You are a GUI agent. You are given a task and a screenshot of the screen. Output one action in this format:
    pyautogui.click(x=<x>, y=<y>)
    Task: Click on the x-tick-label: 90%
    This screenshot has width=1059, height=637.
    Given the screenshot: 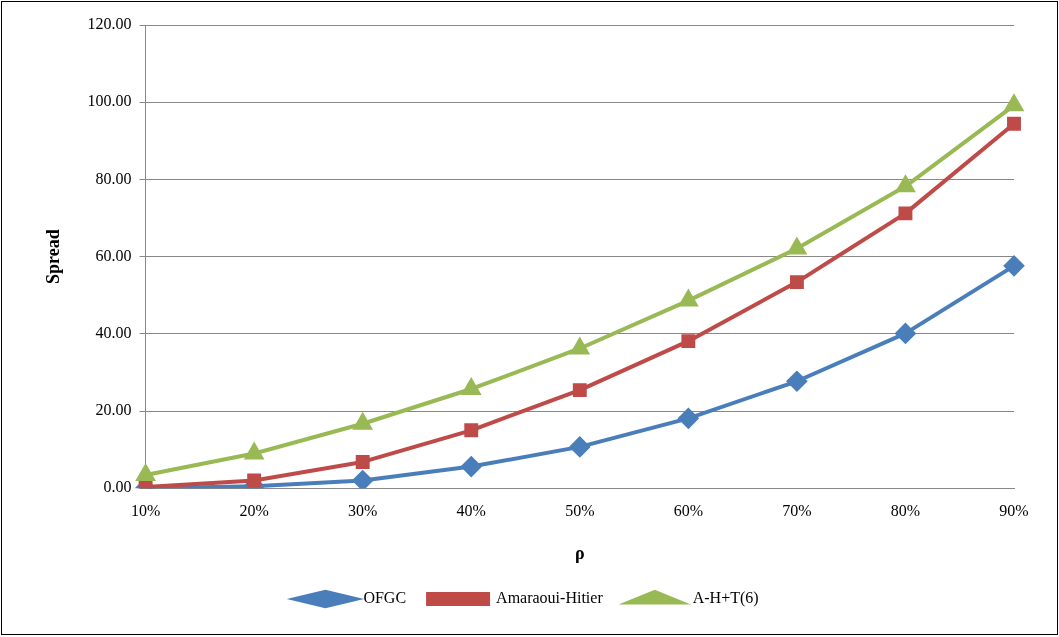 What is the action you would take?
    pyautogui.click(x=1014, y=510)
    